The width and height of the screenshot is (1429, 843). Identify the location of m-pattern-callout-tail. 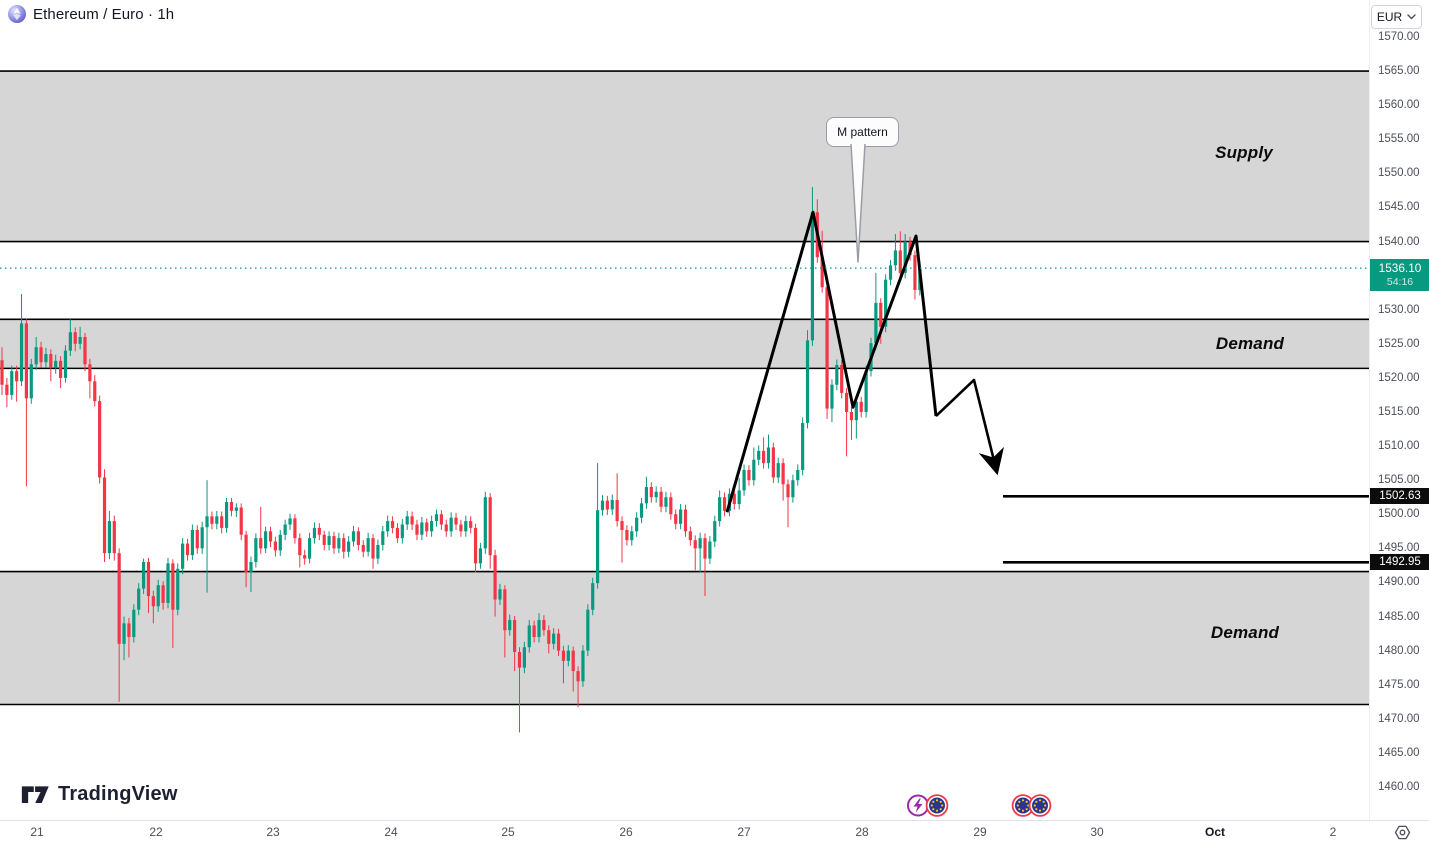
(858, 203).